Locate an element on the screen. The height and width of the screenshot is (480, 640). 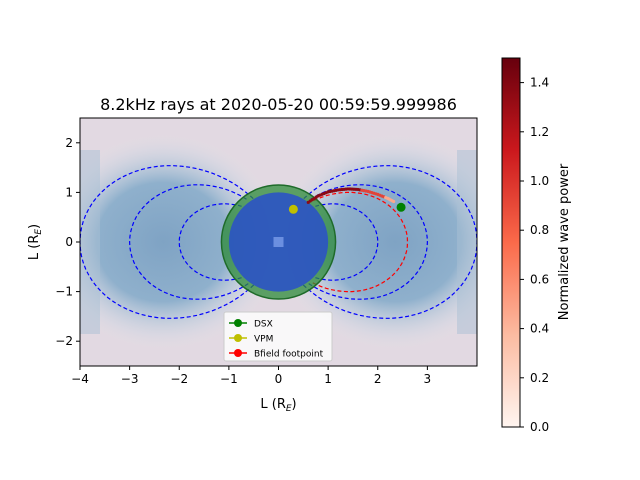
x-tick-label: 2 is located at coordinates (378, 379).